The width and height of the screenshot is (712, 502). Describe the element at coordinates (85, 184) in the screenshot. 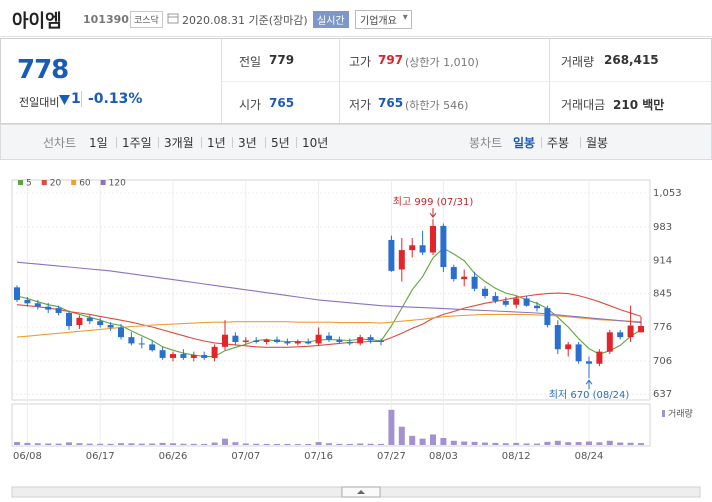

I see `legend-label: 60` at that location.